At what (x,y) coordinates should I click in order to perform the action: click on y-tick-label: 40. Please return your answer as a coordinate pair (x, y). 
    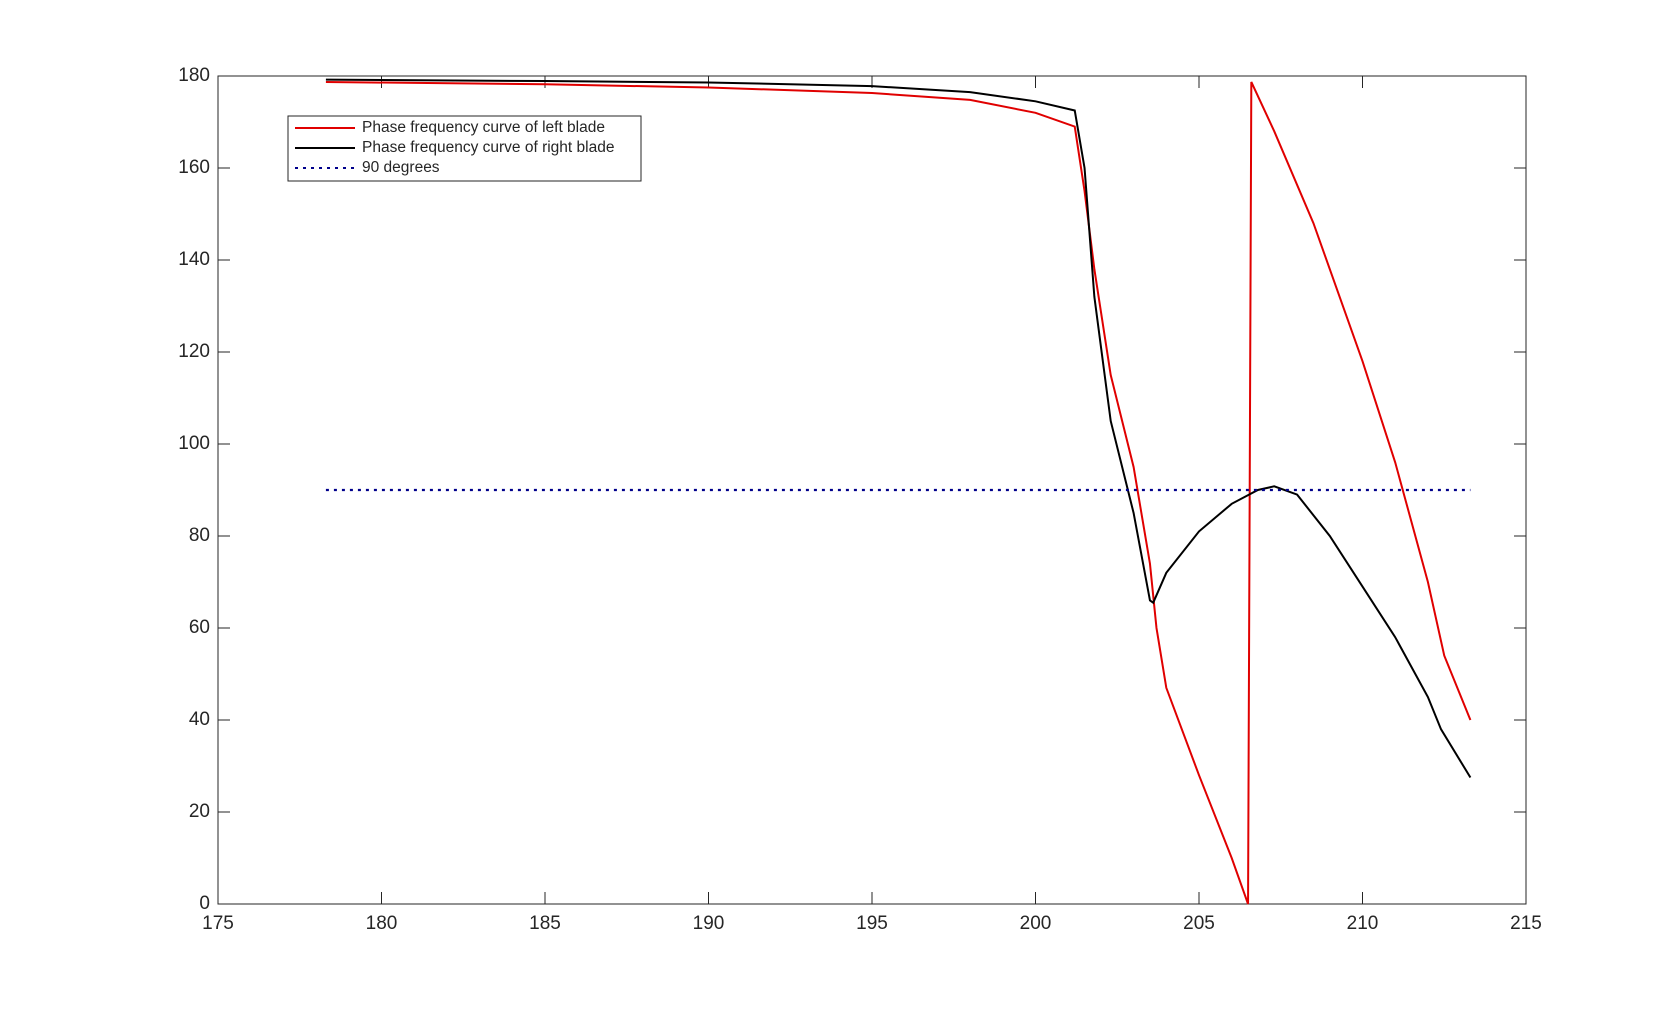
    Looking at the image, I should click on (199, 719).